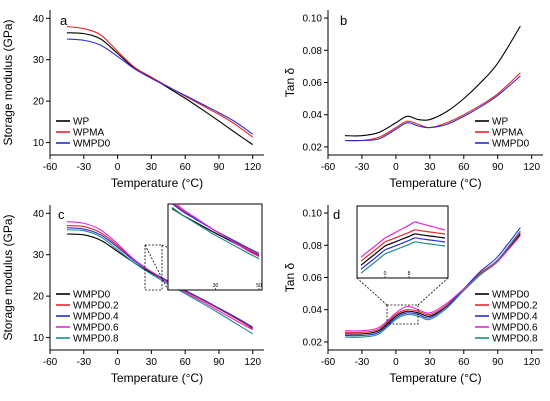  I want to click on y-tick-label: 0.06, so click(313, 83).